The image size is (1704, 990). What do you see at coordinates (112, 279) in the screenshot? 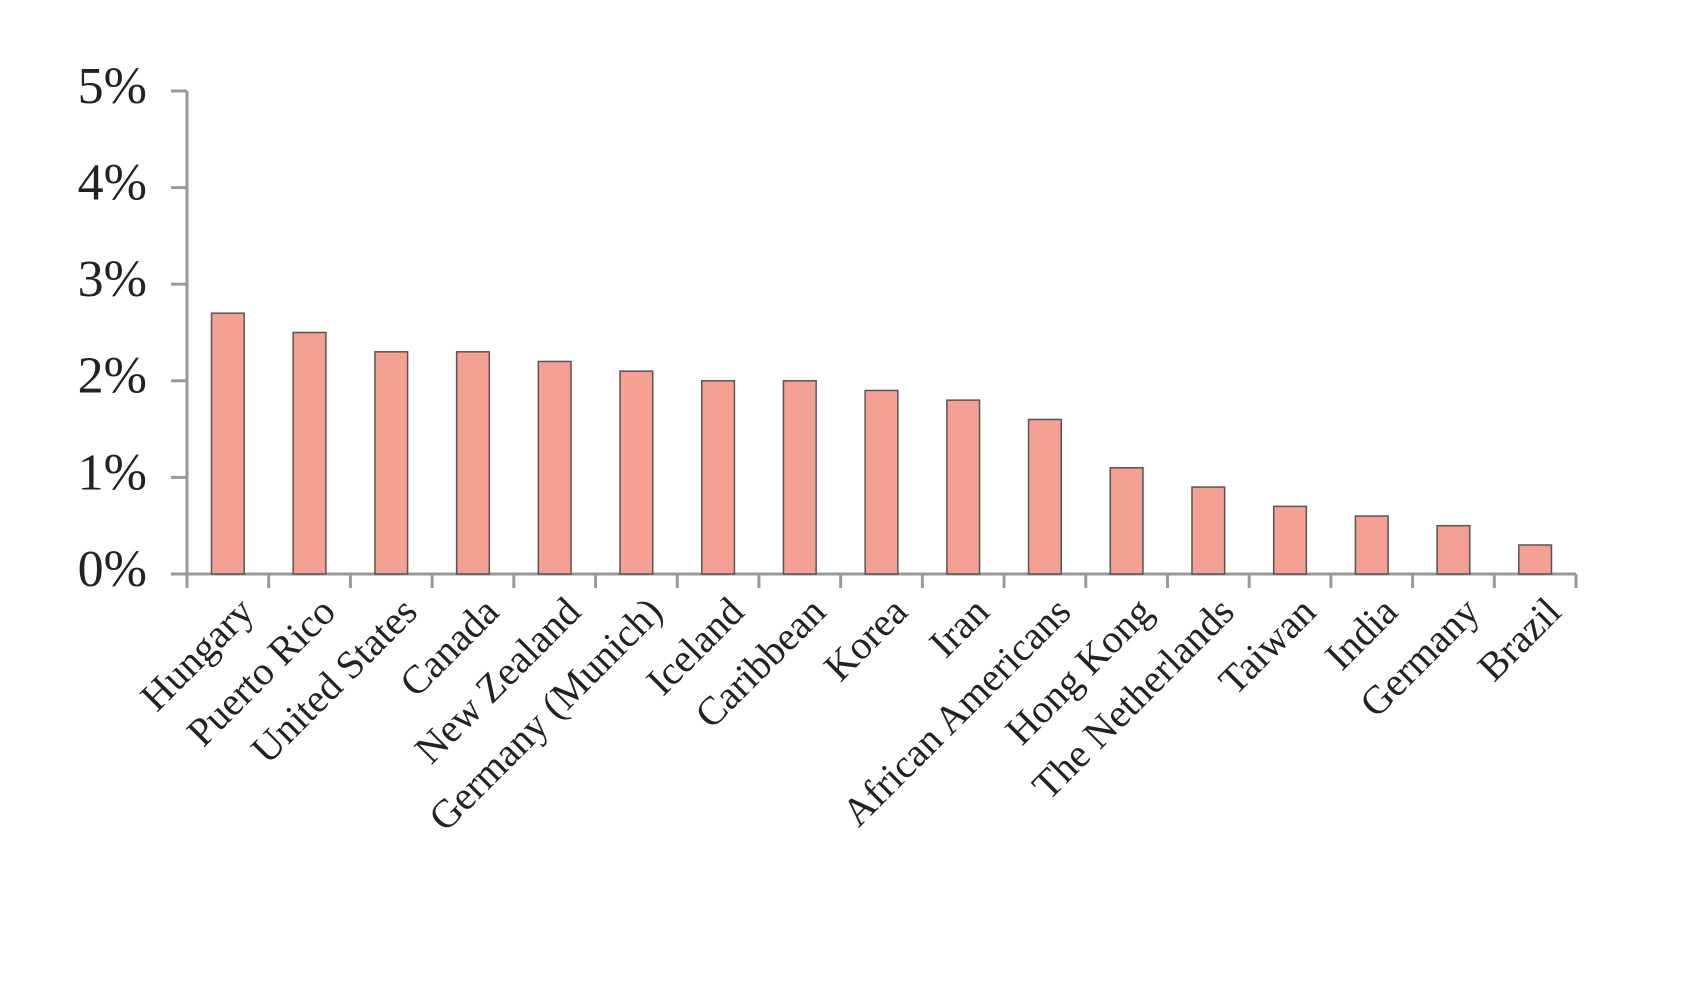
I see `y-tick-label: 3%` at bounding box center [112, 279].